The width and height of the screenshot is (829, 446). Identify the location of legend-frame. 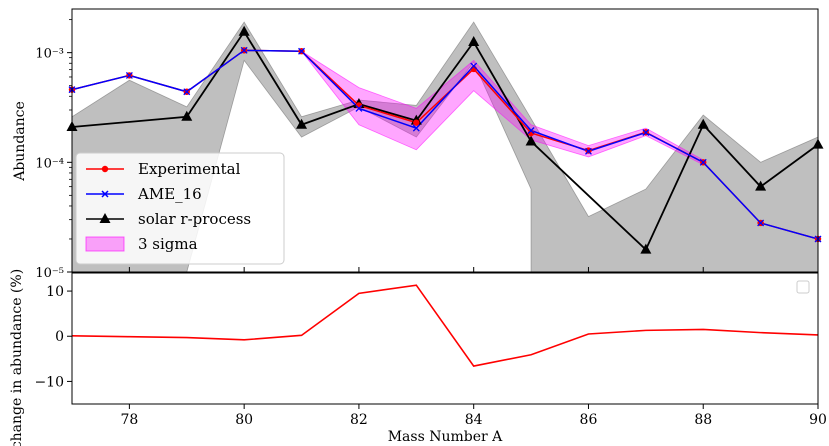
(180, 208).